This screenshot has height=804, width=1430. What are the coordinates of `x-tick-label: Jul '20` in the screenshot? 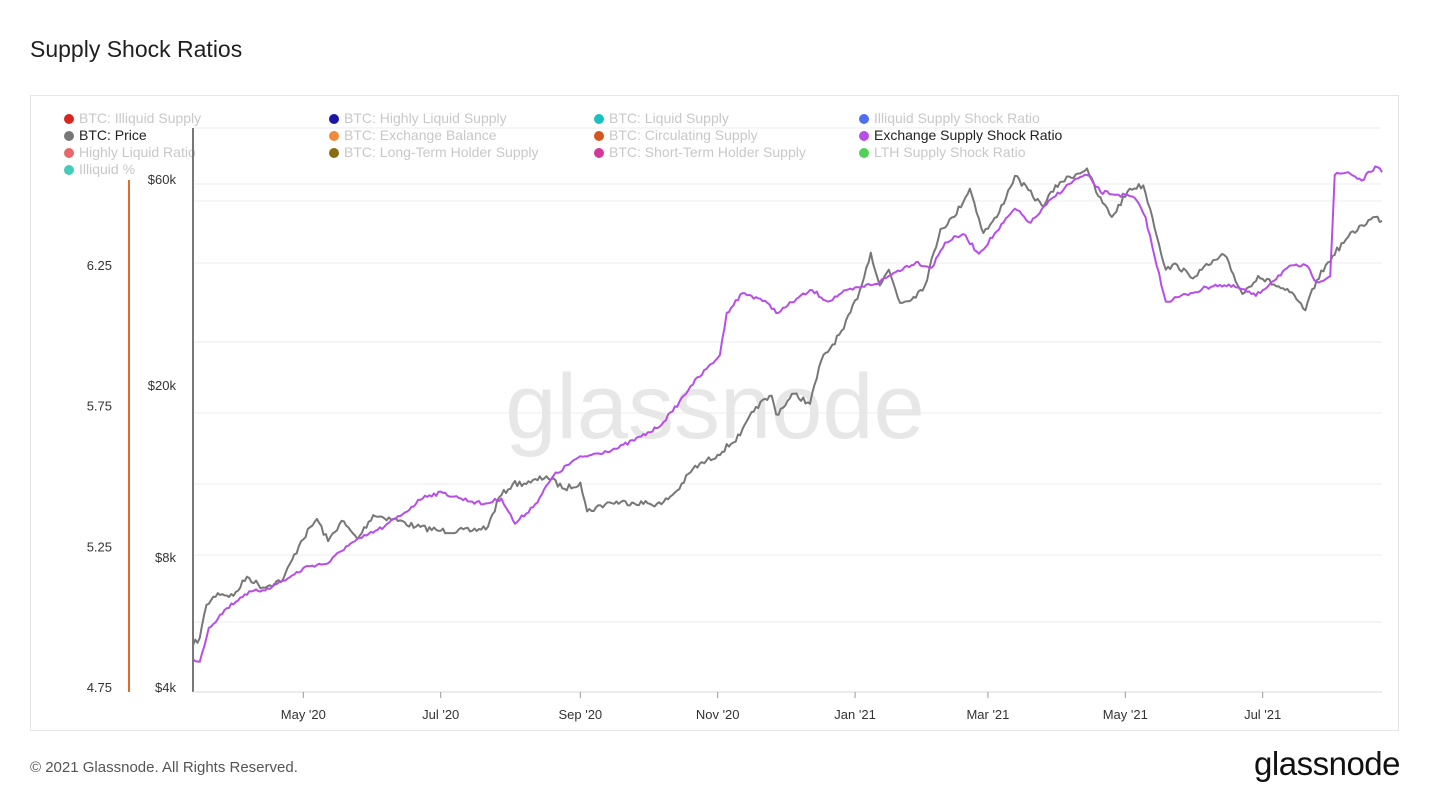 It's located at (440, 714).